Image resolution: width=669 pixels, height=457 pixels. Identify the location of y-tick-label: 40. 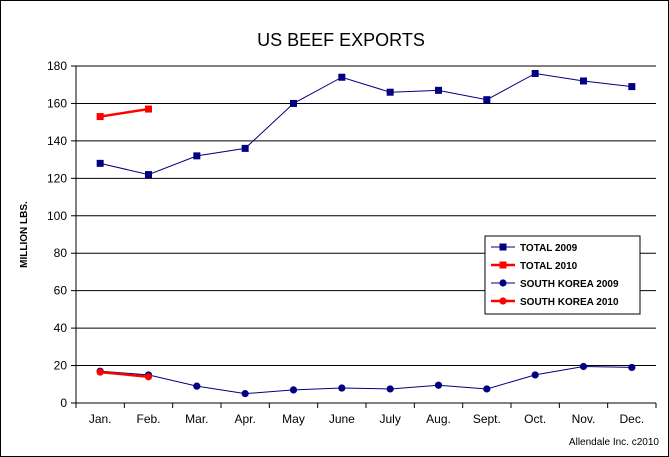
(61, 328).